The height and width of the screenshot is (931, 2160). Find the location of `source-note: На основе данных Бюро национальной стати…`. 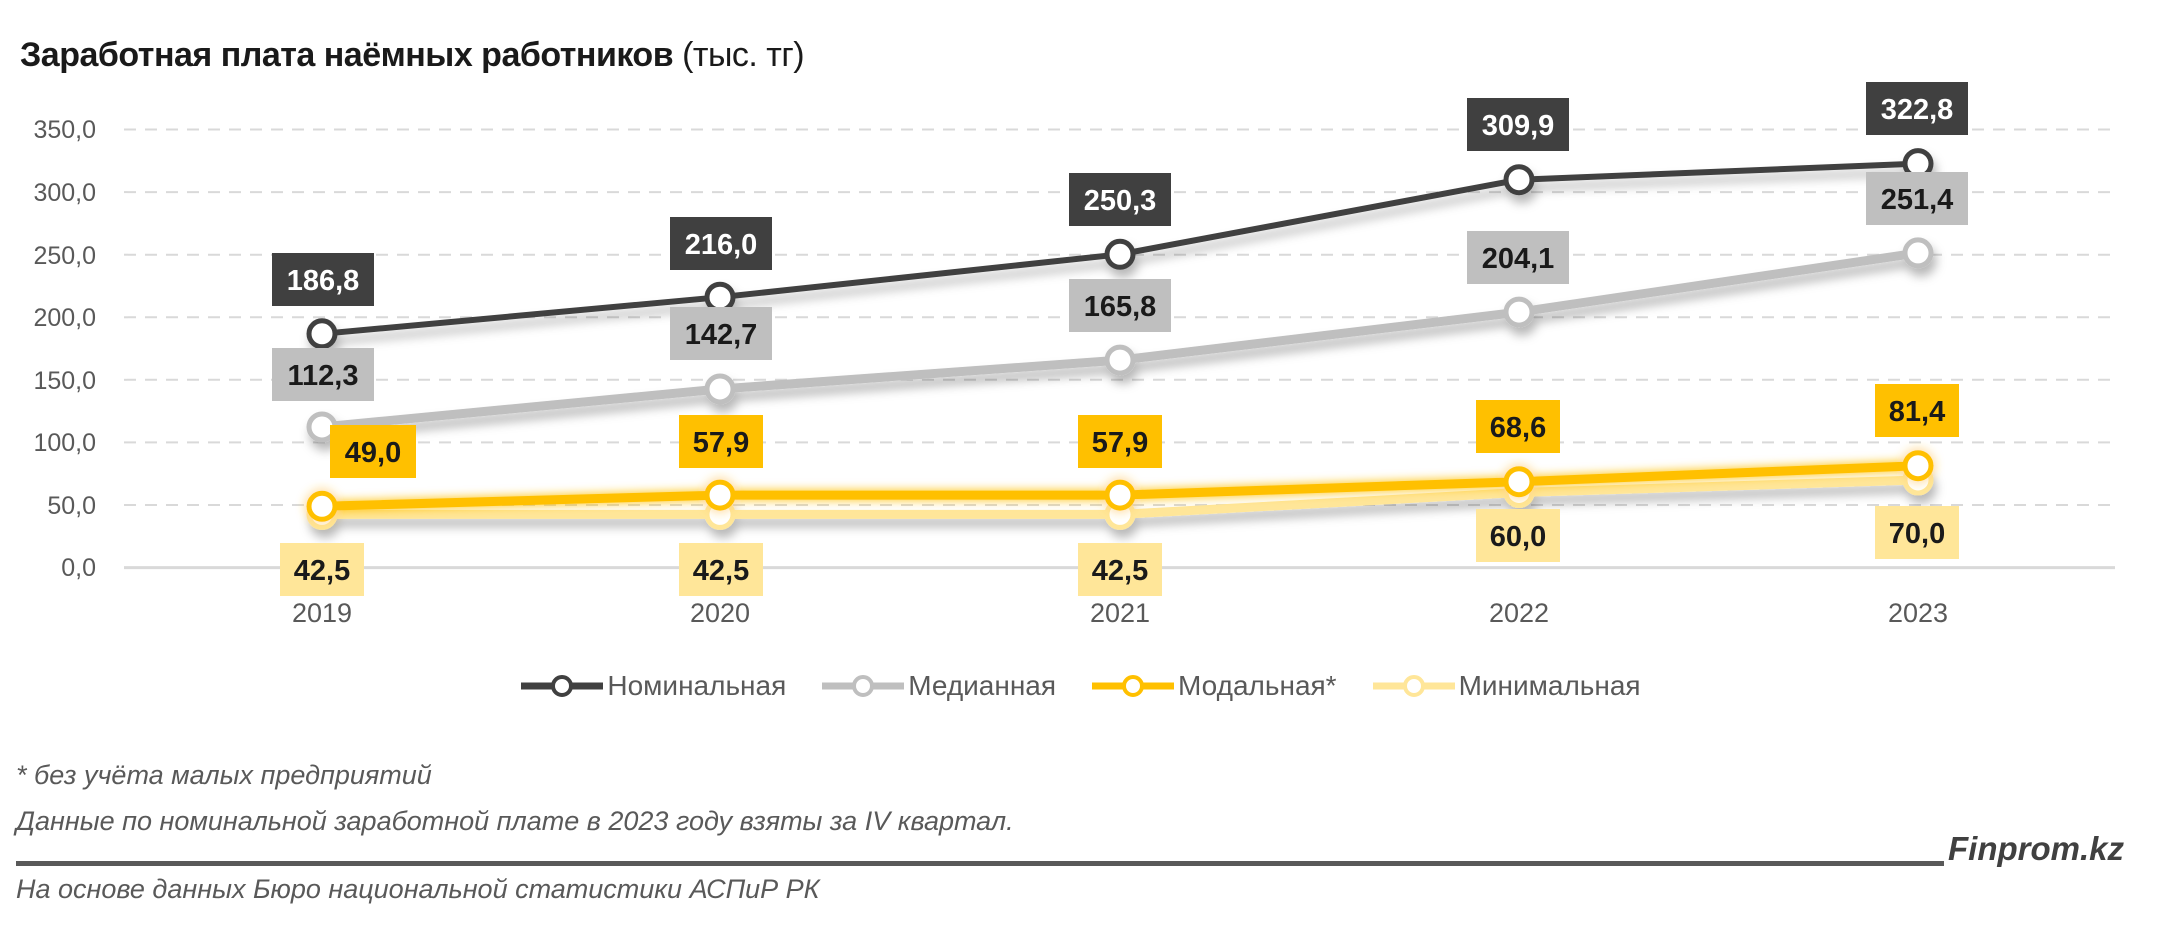

source-note: На основе данных Бюро национальной стати… is located at coordinates (418, 889).